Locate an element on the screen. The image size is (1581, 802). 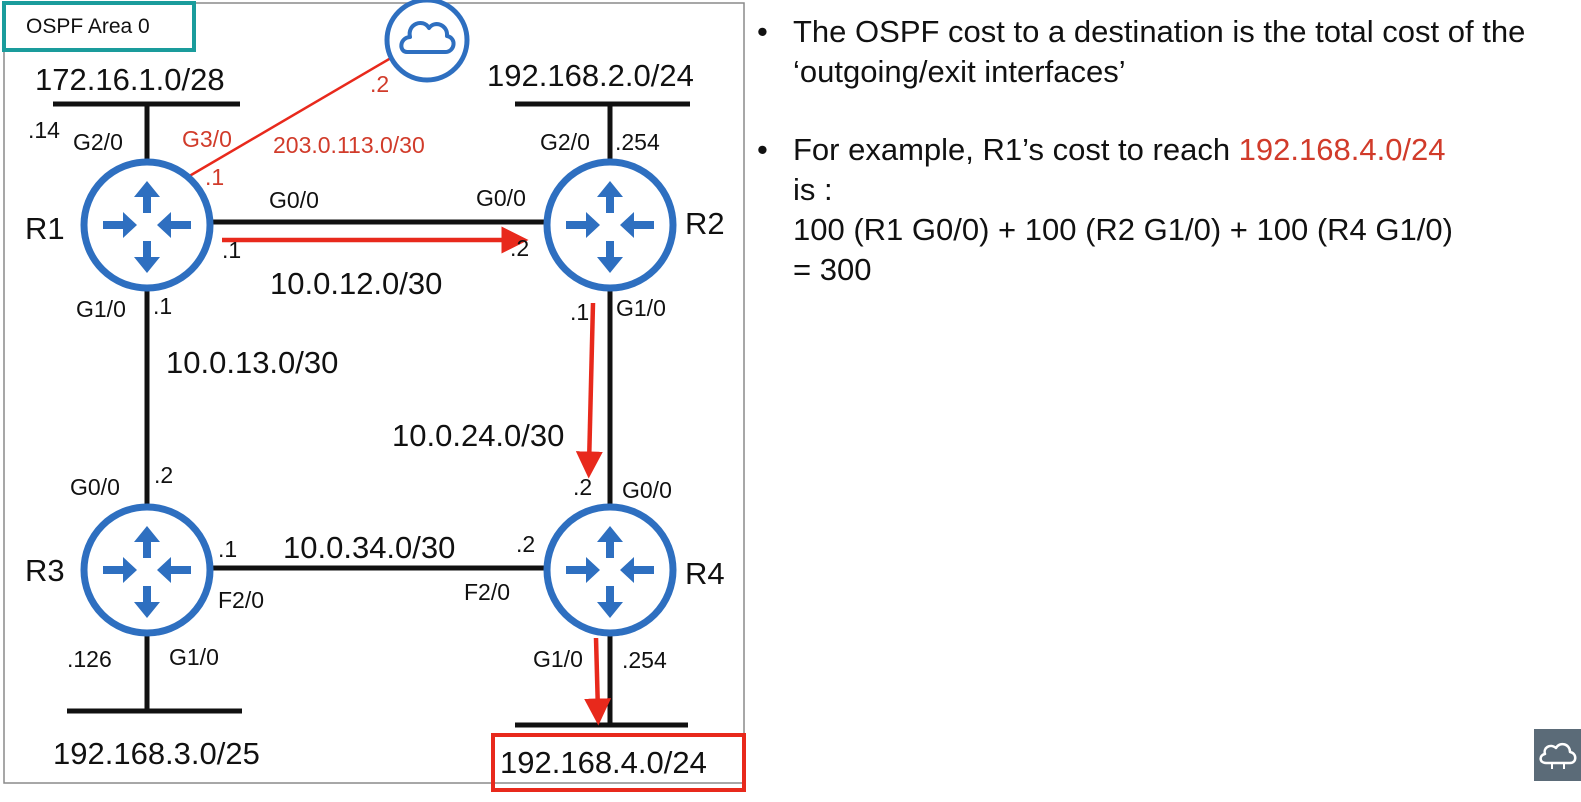
r1-g1-0-ip: .1 is located at coordinates (162, 306).